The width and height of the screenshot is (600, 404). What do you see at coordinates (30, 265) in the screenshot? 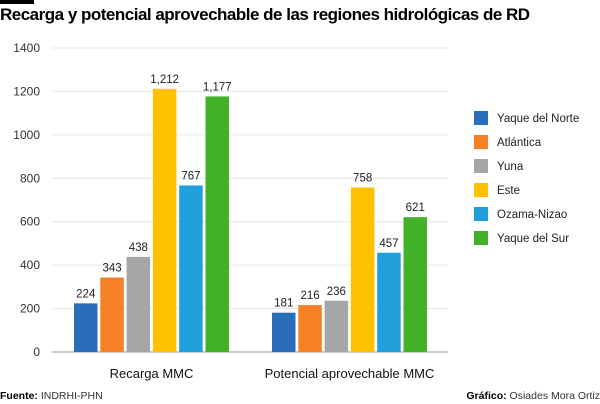
I see `y-tick-label: 400` at bounding box center [30, 265].